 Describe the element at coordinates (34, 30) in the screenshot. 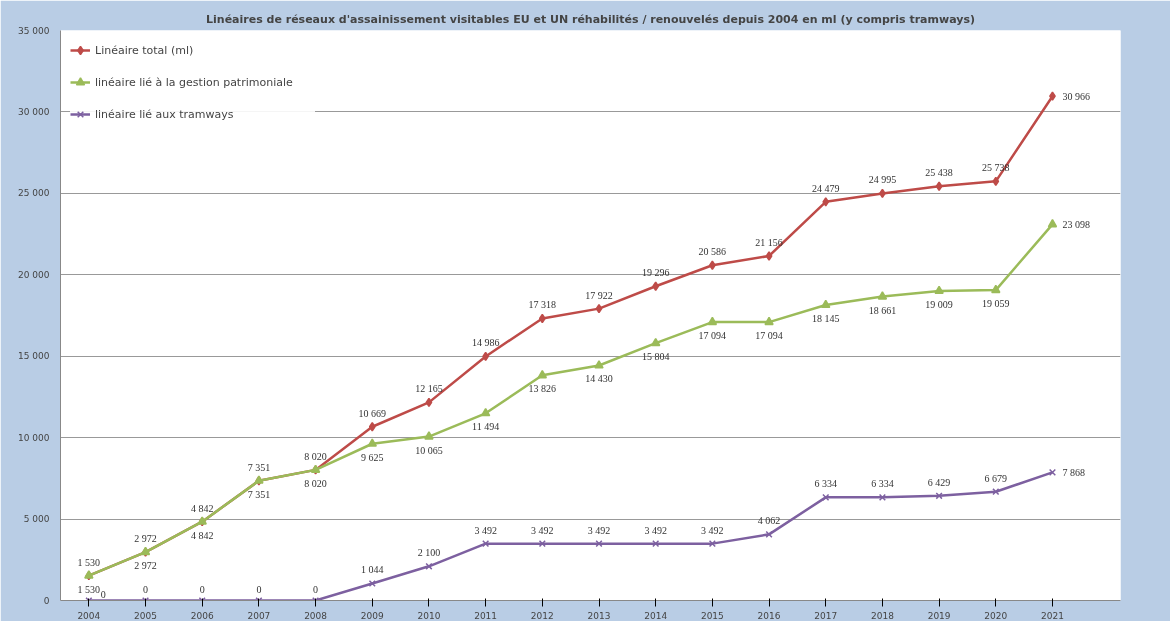

I see `y-tick-label: 35 000` at that location.